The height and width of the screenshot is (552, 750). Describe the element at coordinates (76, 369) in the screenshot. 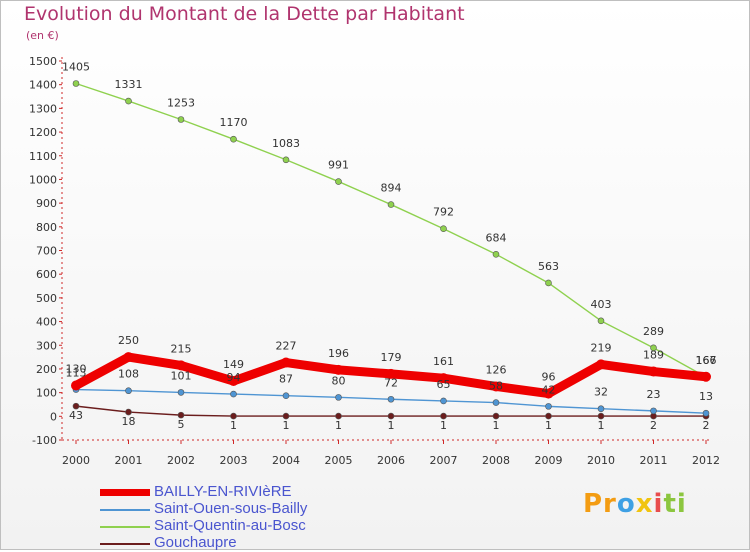

I see `data-label-bailly: 130` at that location.